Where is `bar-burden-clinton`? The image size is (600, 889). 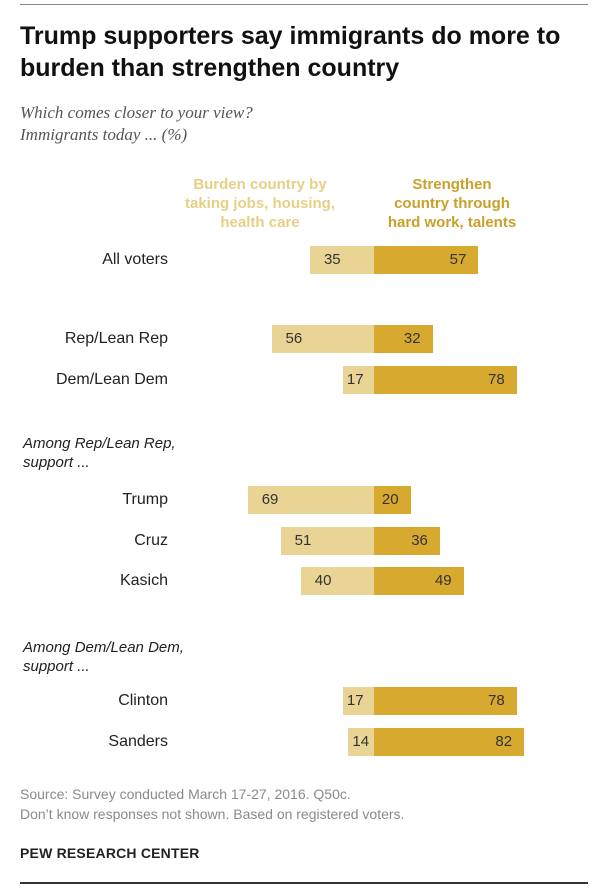 bar-burden-clinton is located at coordinates (358, 701).